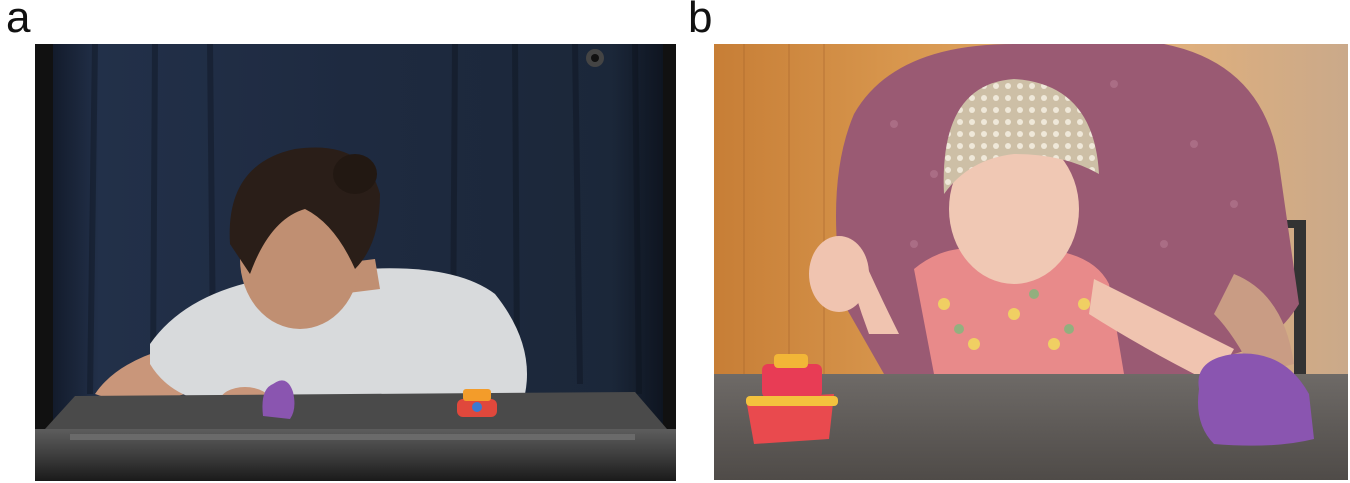 The image size is (1350, 483). What do you see at coordinates (700, 21) in the screenshot?
I see `panel-label-b: b` at bounding box center [700, 21].